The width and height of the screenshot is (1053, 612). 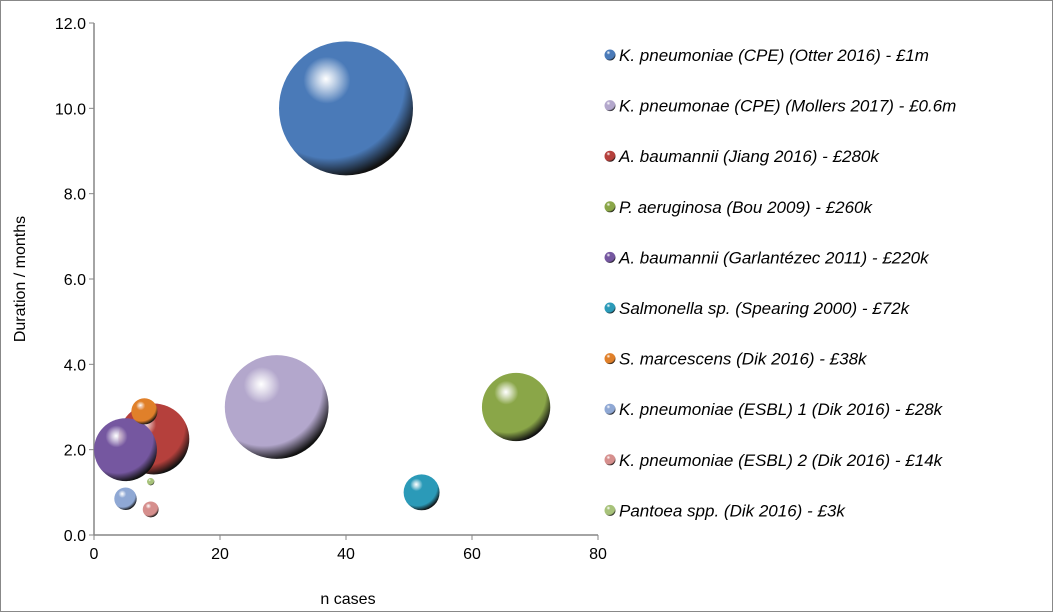 What do you see at coordinates (732, 510) in the screenshot?
I see `legend-label-9: Pantoea spp. (Dik 2016) - £3k` at bounding box center [732, 510].